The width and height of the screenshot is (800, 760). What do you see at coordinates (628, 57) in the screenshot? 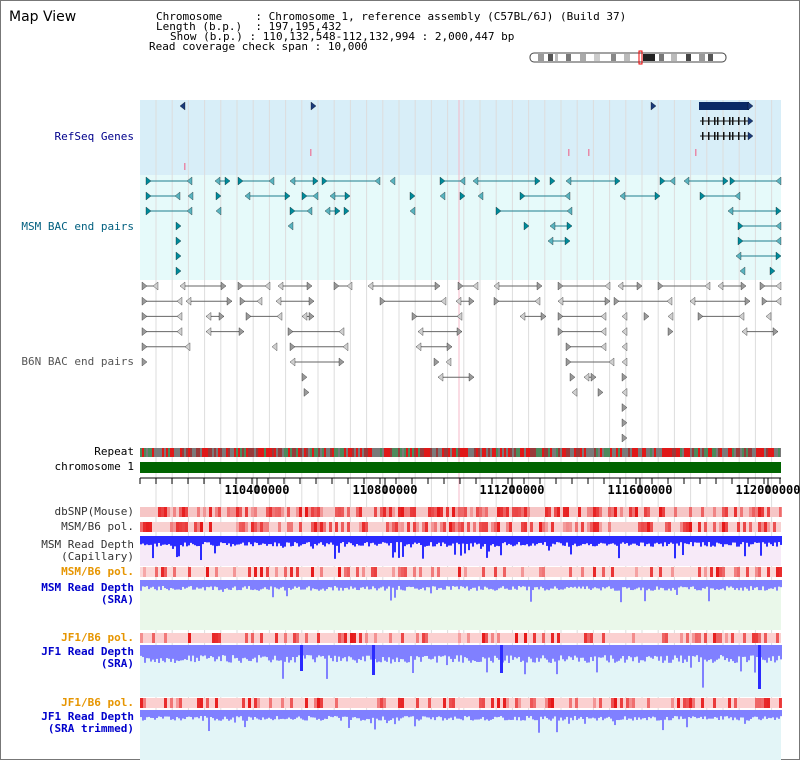
I see `chromosome-ideogram` at bounding box center [628, 57].